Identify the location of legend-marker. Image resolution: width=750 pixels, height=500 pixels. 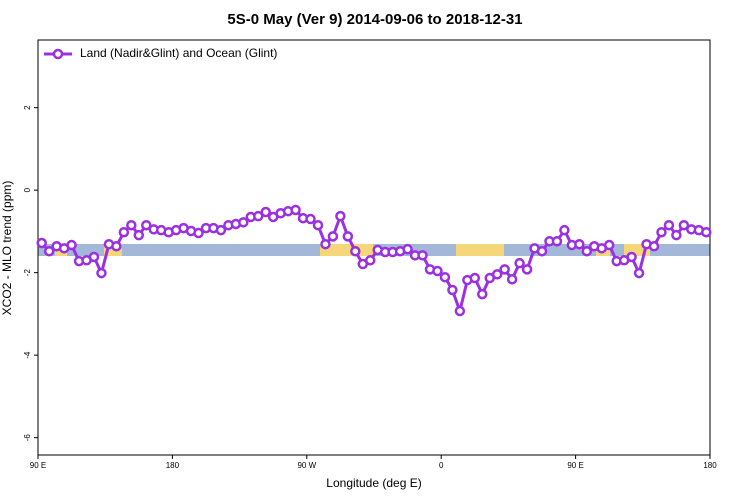
(58, 54).